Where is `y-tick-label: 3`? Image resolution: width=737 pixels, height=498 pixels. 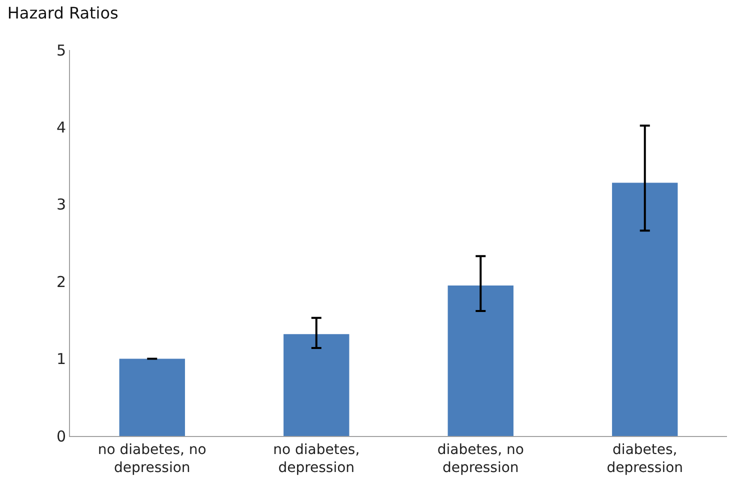
y-tick-label: 3 is located at coordinates (61, 205).